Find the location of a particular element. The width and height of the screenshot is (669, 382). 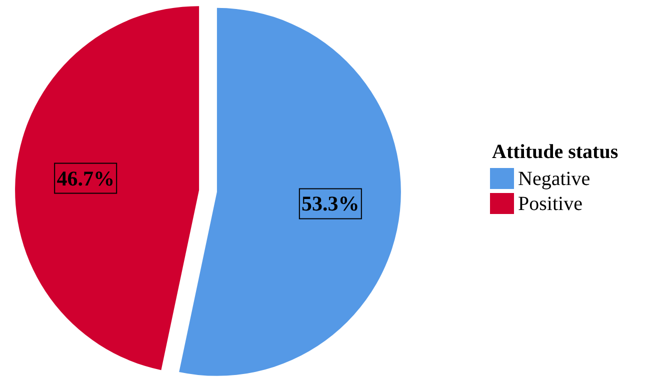

legend-label: Positive is located at coordinates (550, 204).